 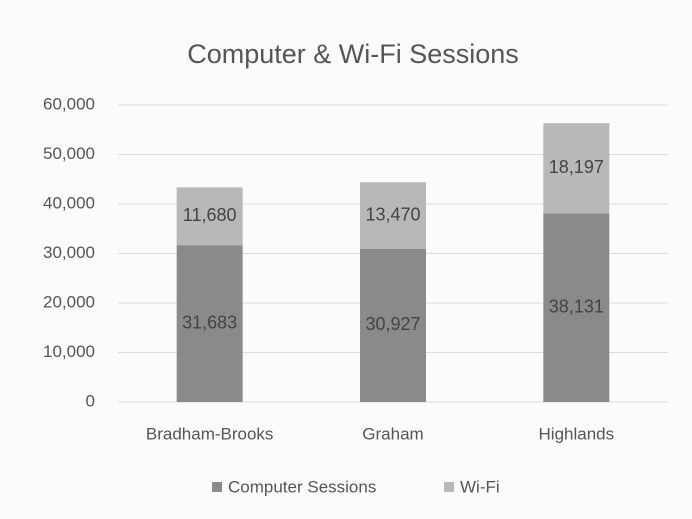 I want to click on legend-label: Computer Sessions, so click(x=302, y=486).